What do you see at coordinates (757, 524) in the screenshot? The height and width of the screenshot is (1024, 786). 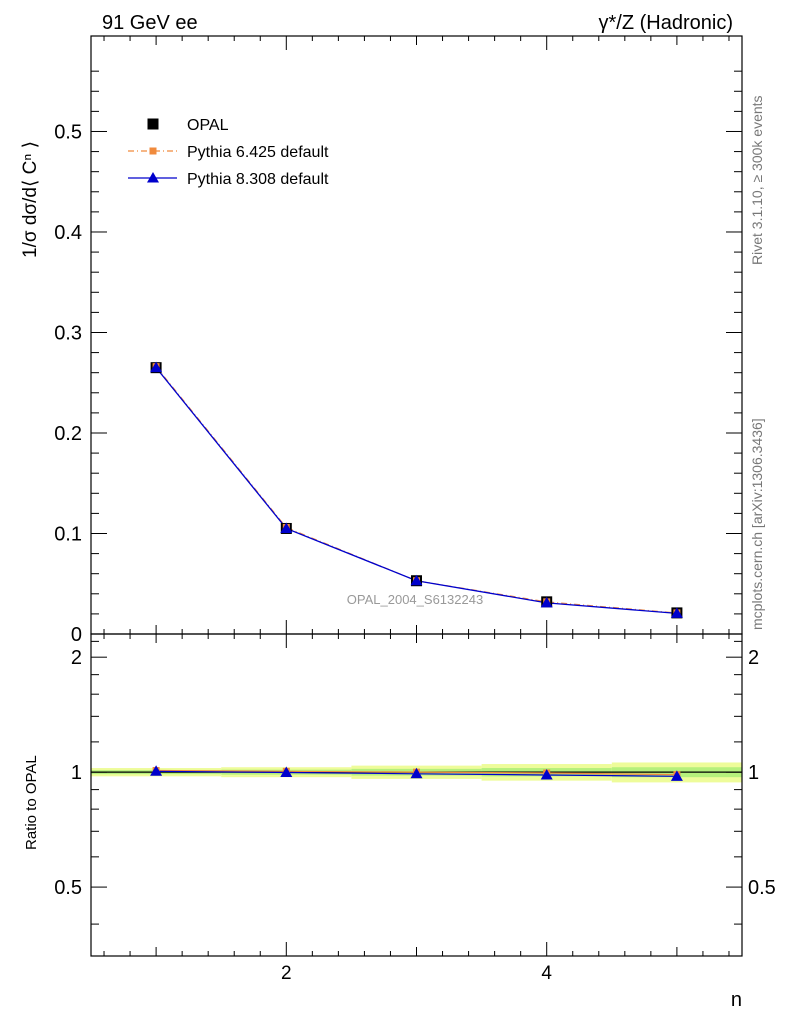 I see `mcplots-label: mcplots.cern.ch [arXiv:1306.3436]` at bounding box center [757, 524].